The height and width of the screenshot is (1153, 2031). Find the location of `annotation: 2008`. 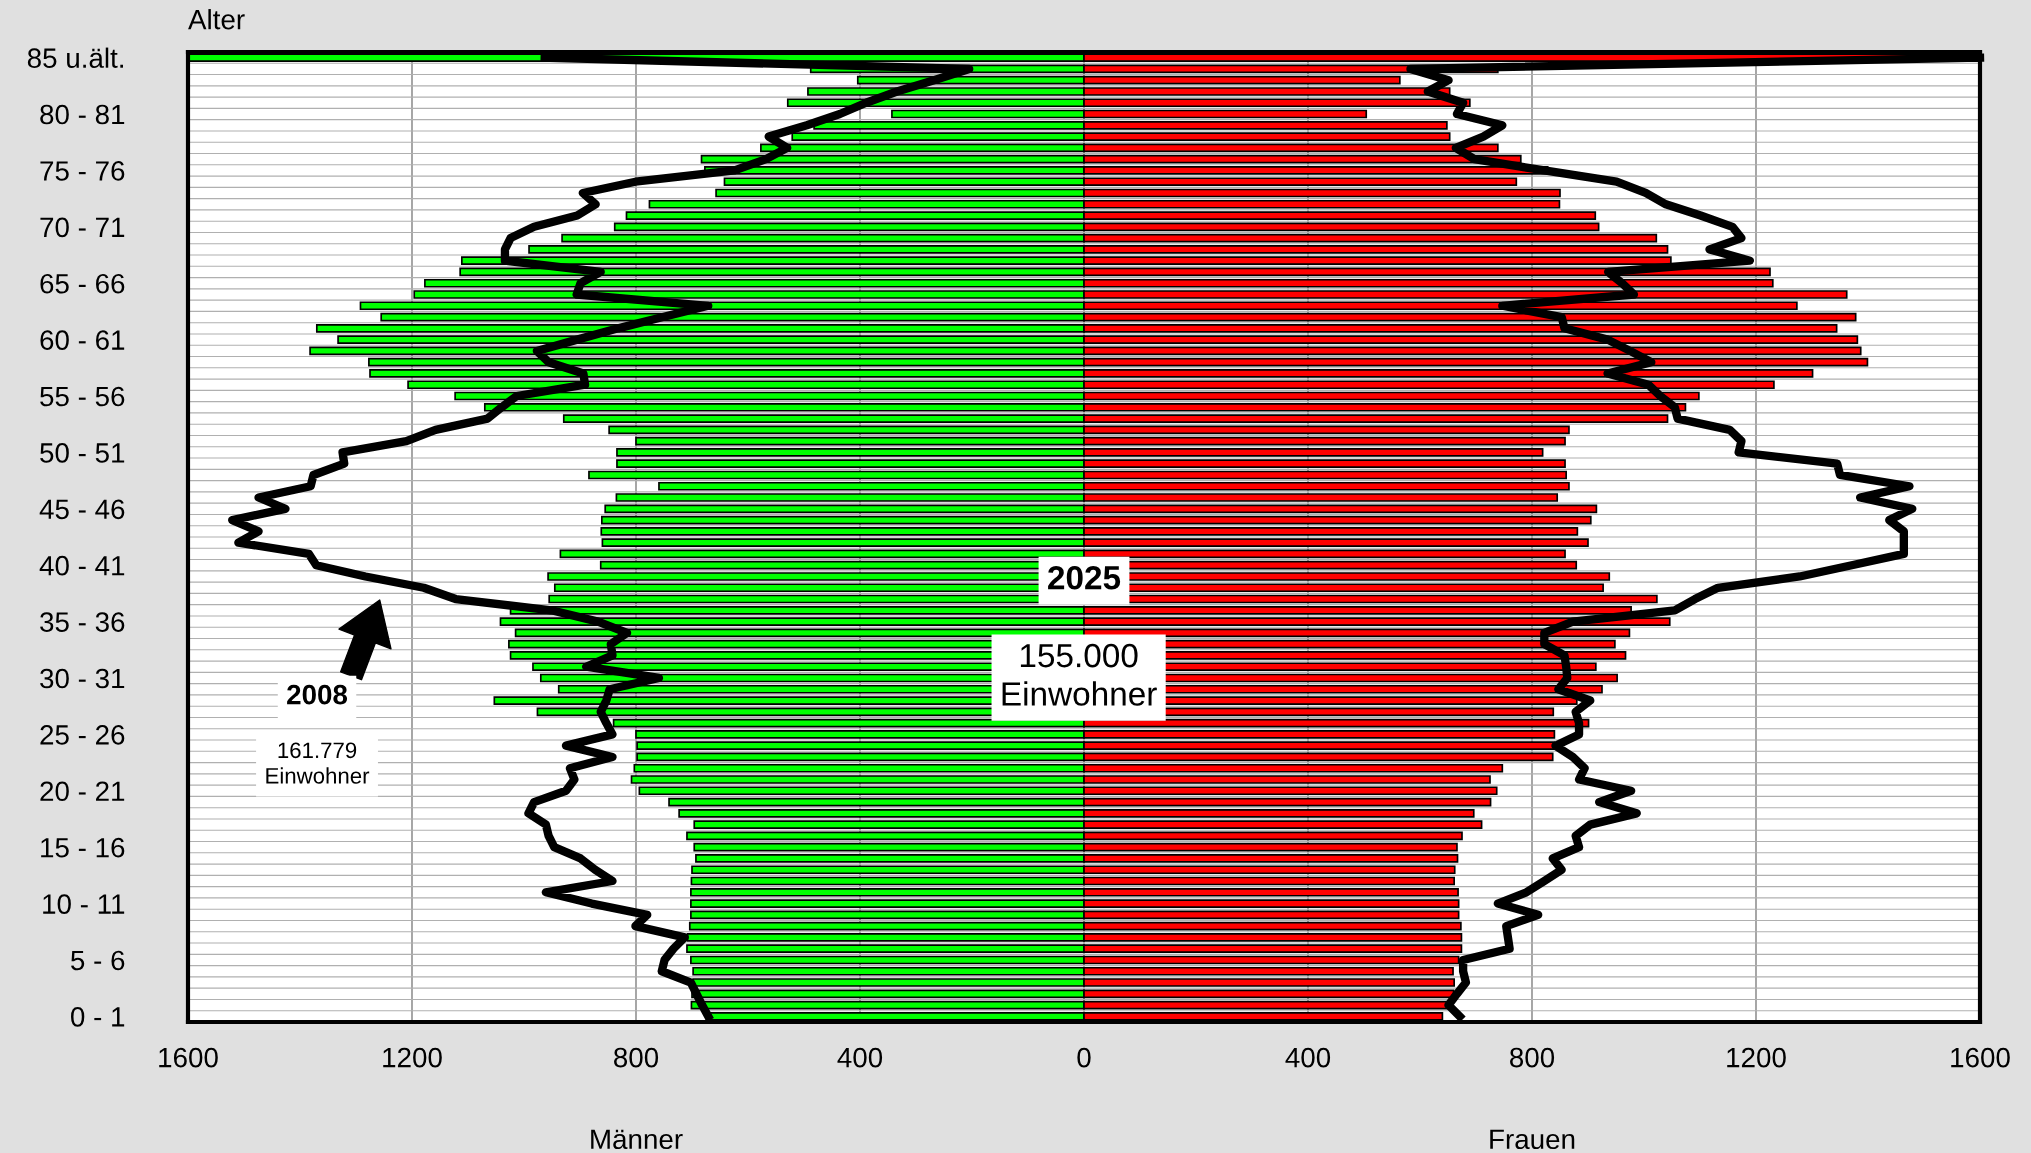

annotation: 2008 is located at coordinates (317, 694).